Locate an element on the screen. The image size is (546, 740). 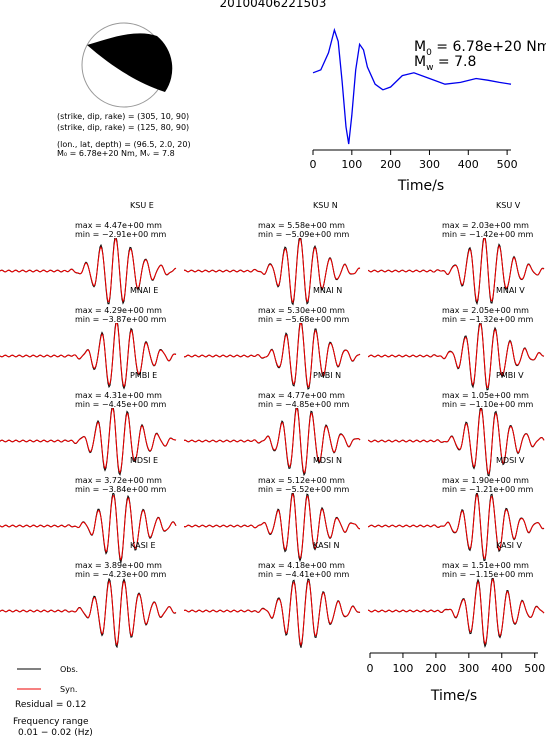
stf-mw-text: Mw = 7.8 is located at coordinates (445, 65).